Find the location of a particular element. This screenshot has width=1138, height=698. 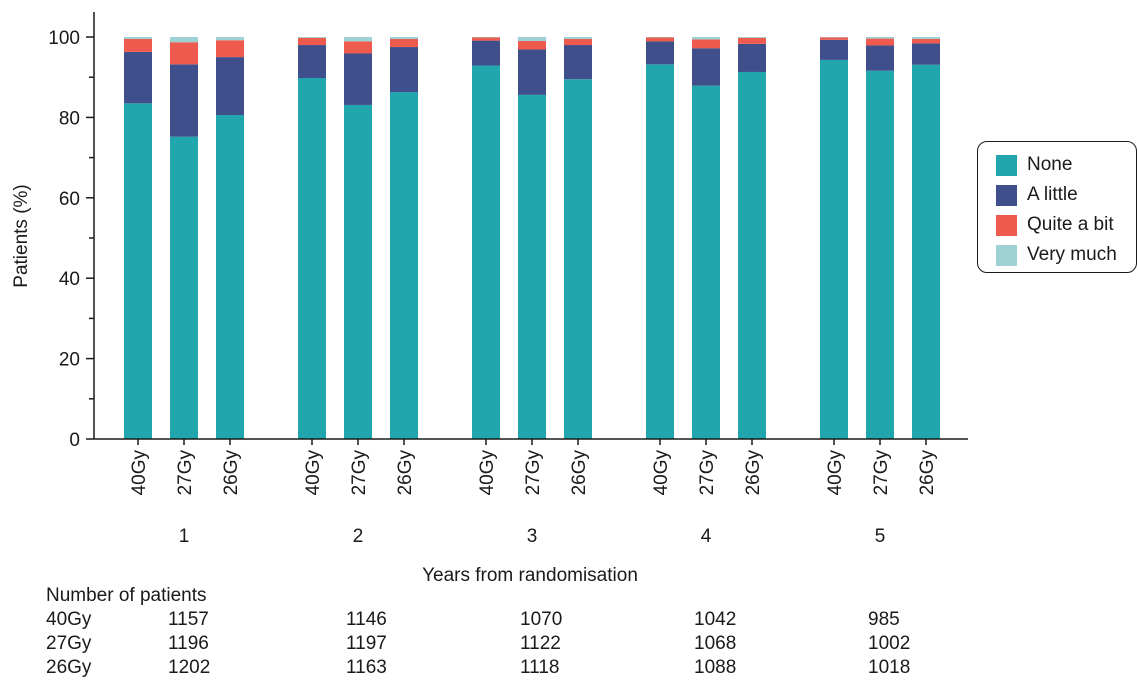

y-tick-label: 100 is located at coordinates (64, 38).